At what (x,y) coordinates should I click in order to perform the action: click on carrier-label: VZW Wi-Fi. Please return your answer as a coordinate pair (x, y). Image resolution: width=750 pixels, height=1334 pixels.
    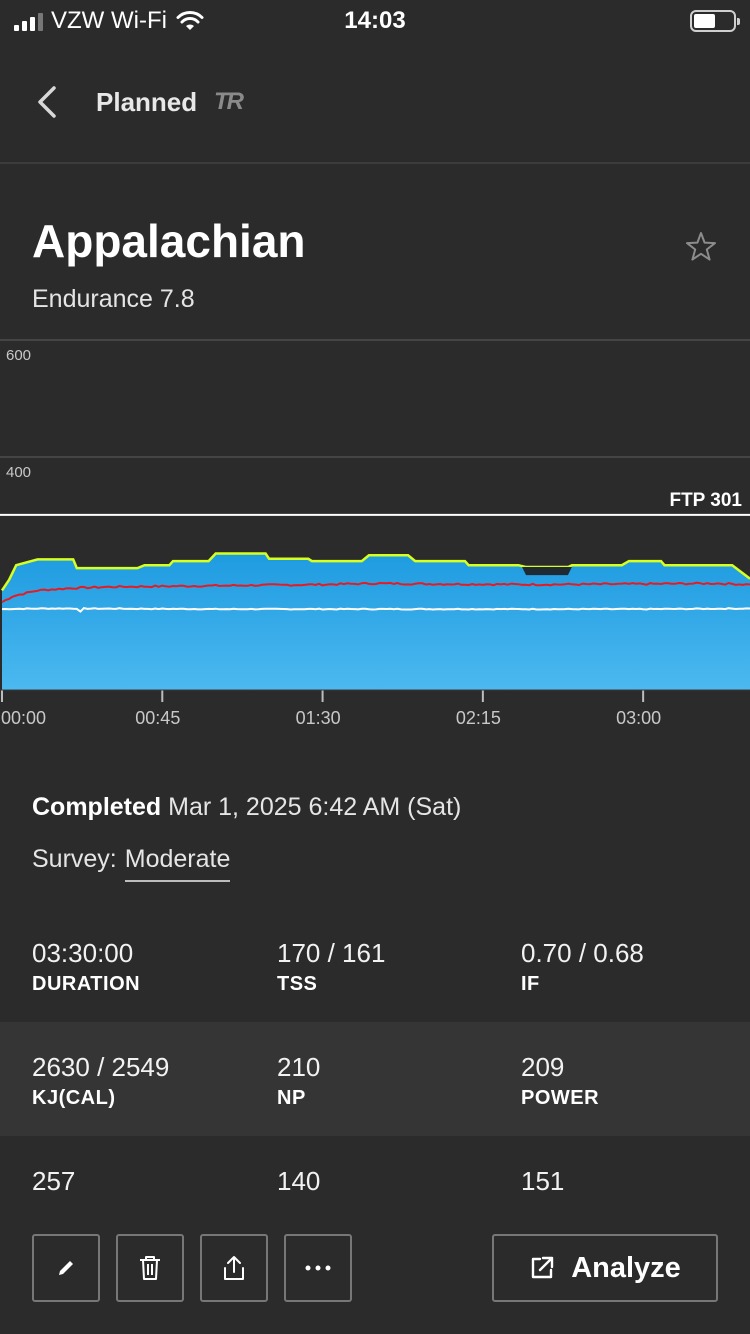
    Looking at the image, I should click on (109, 20).